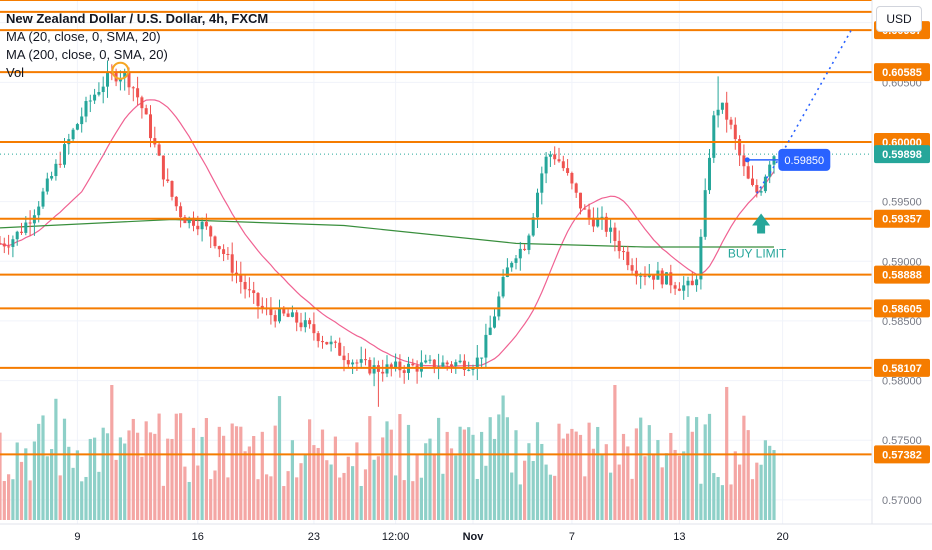 This screenshot has width=932, height=550. I want to click on ma20-legend: MA (20, close, 0, SMA, 20), so click(83, 36).